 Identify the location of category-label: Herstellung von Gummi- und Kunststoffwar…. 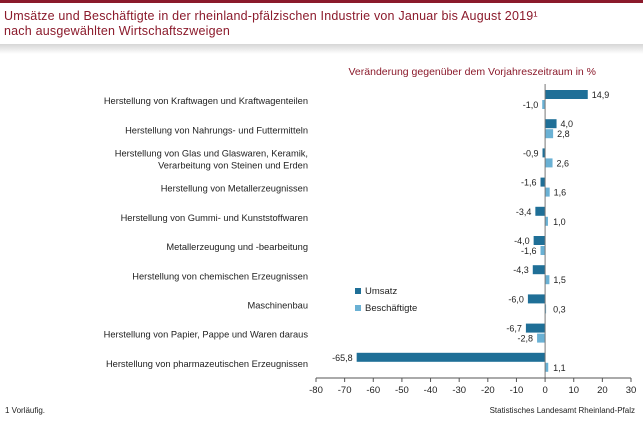
(214, 218).